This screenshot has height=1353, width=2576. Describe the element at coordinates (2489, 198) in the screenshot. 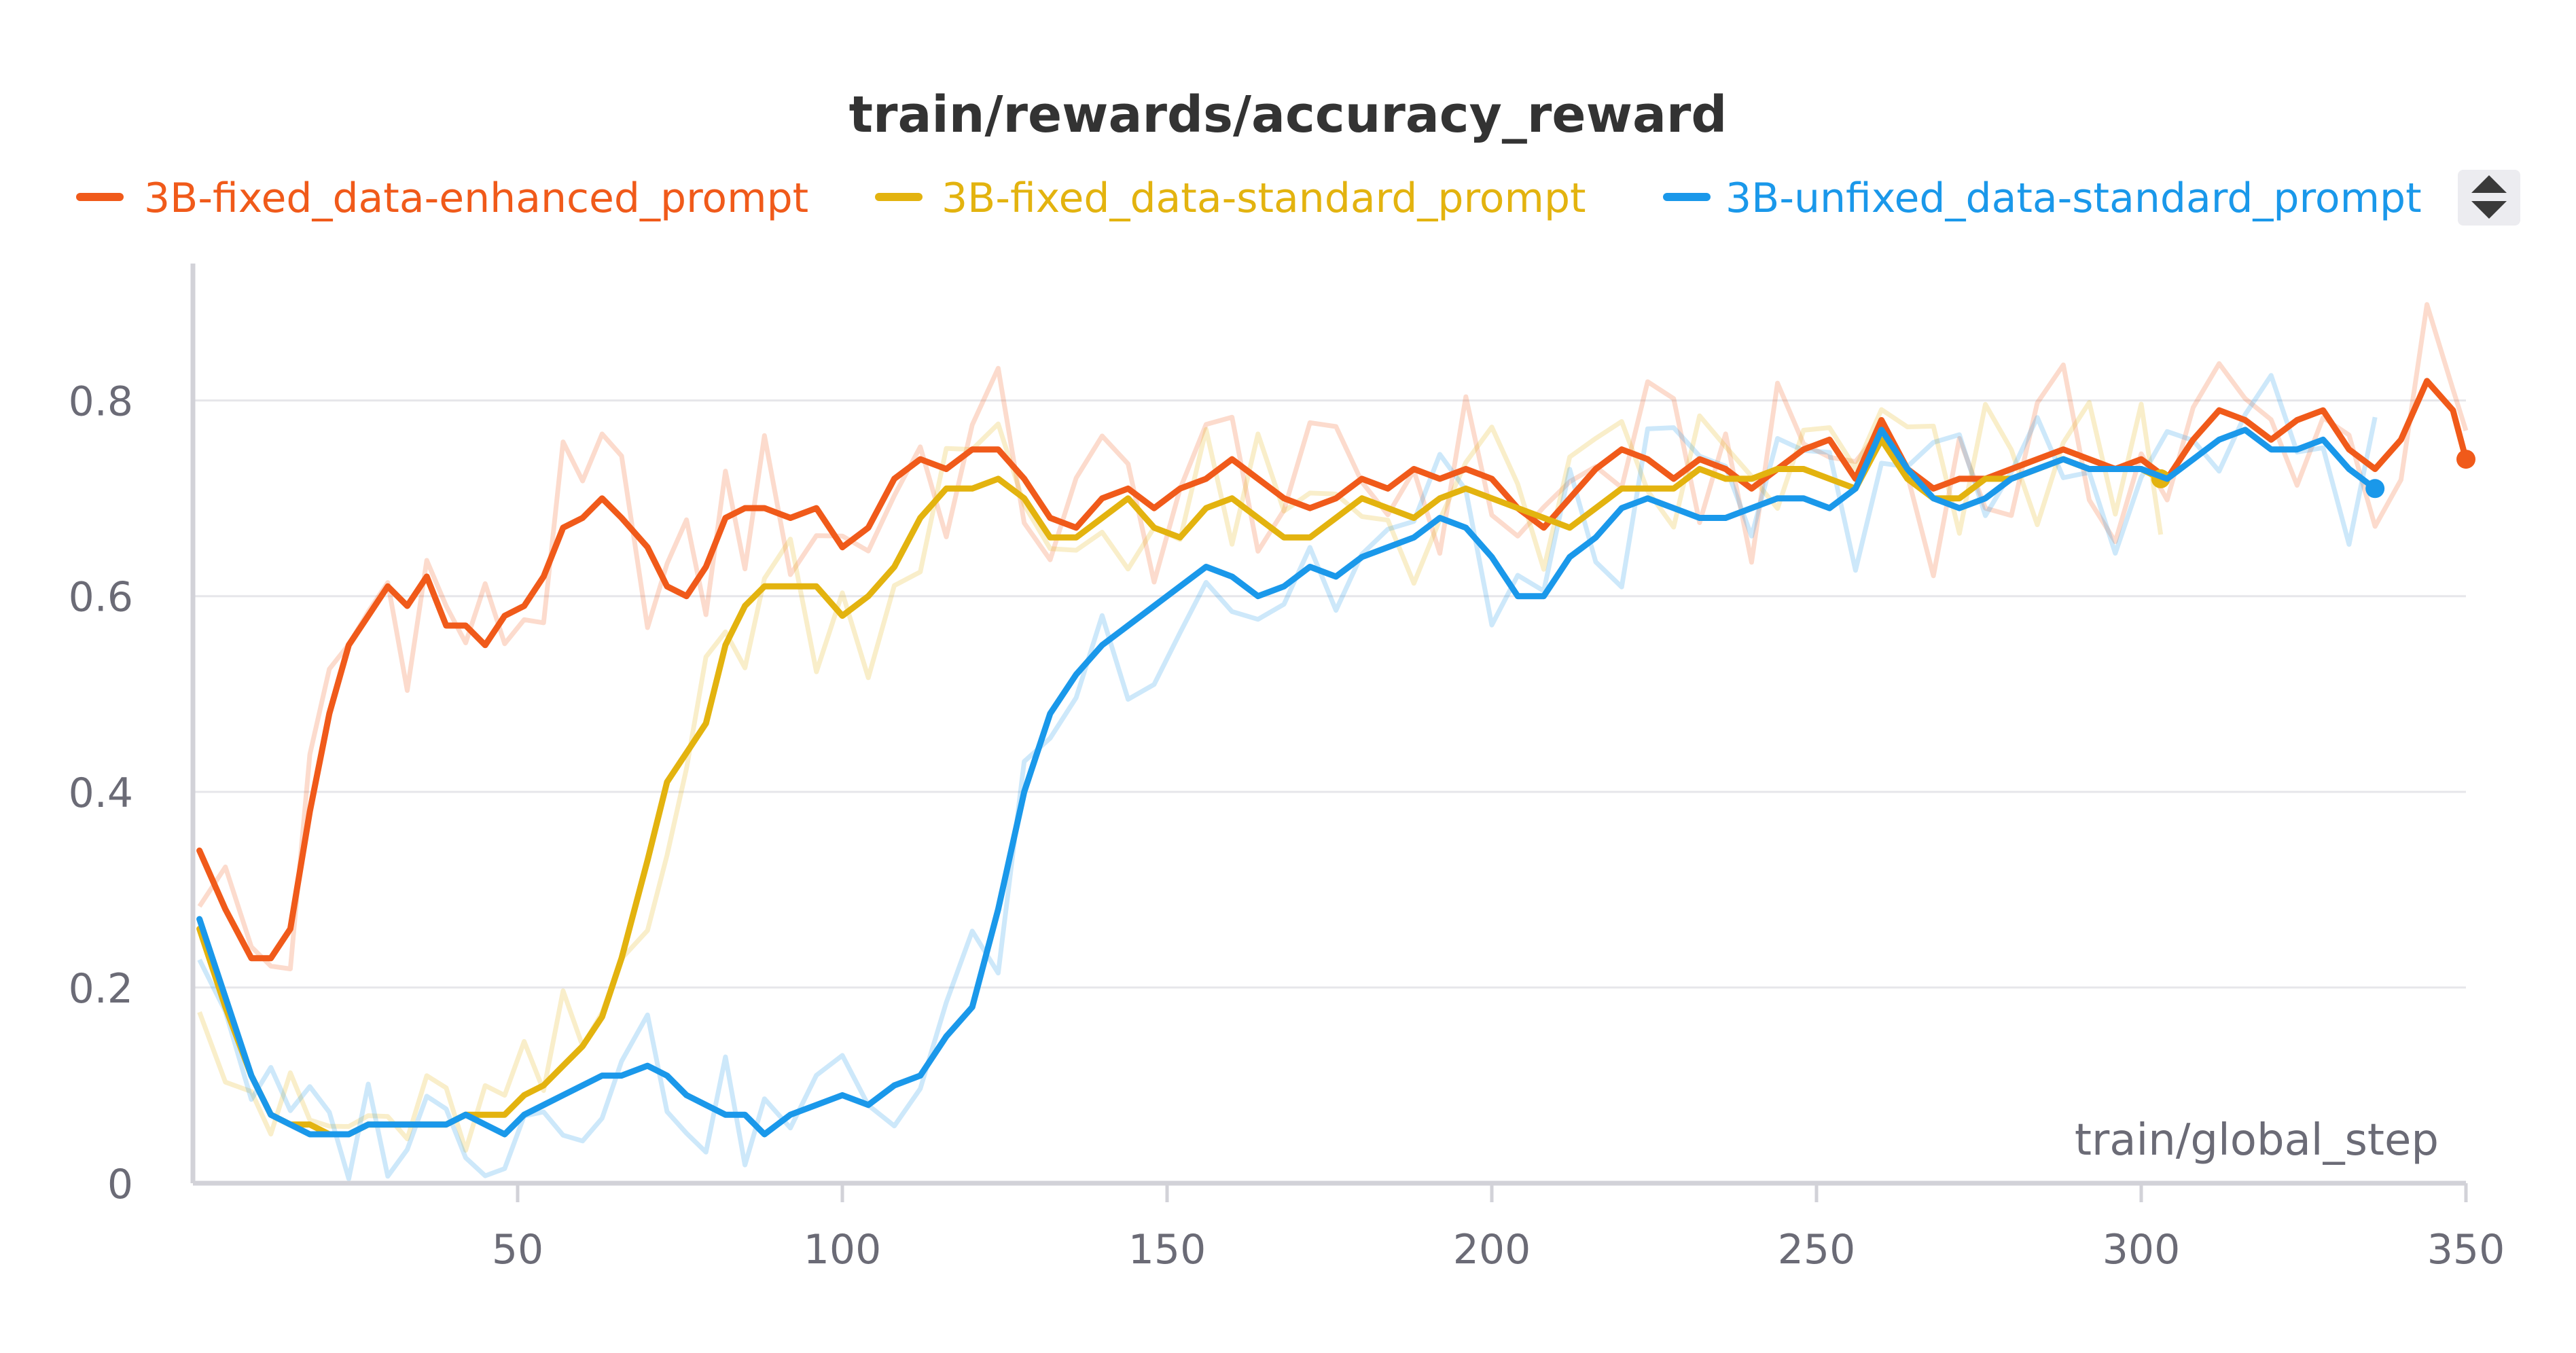

I see `legend-scroll-button` at that location.